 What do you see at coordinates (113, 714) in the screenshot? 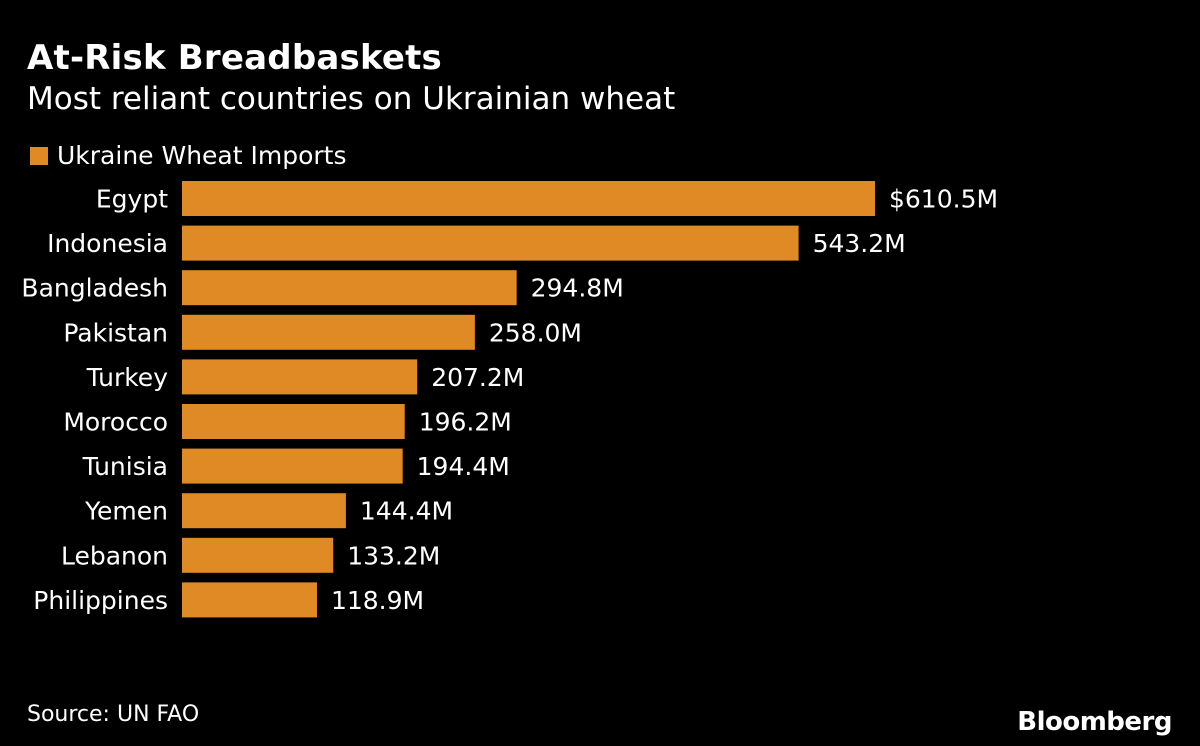
I see `source-note: Source: UN FAO` at bounding box center [113, 714].